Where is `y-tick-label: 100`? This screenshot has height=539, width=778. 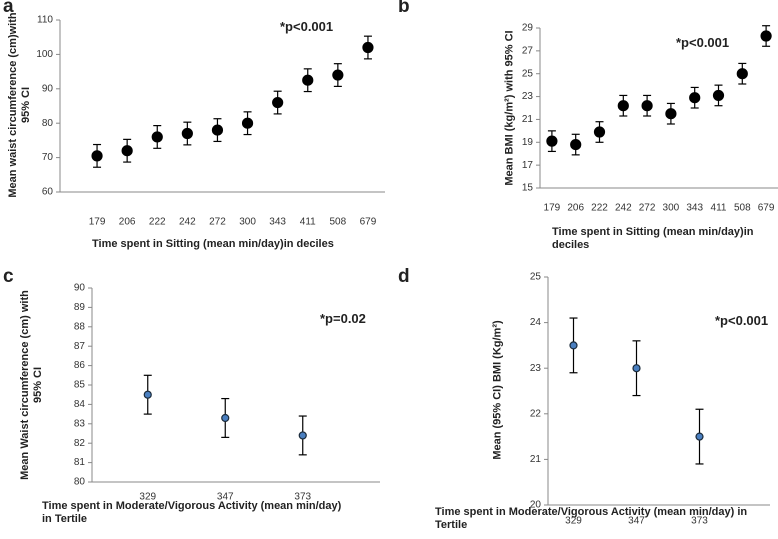
y-tick-label: 100 is located at coordinates (44, 54).